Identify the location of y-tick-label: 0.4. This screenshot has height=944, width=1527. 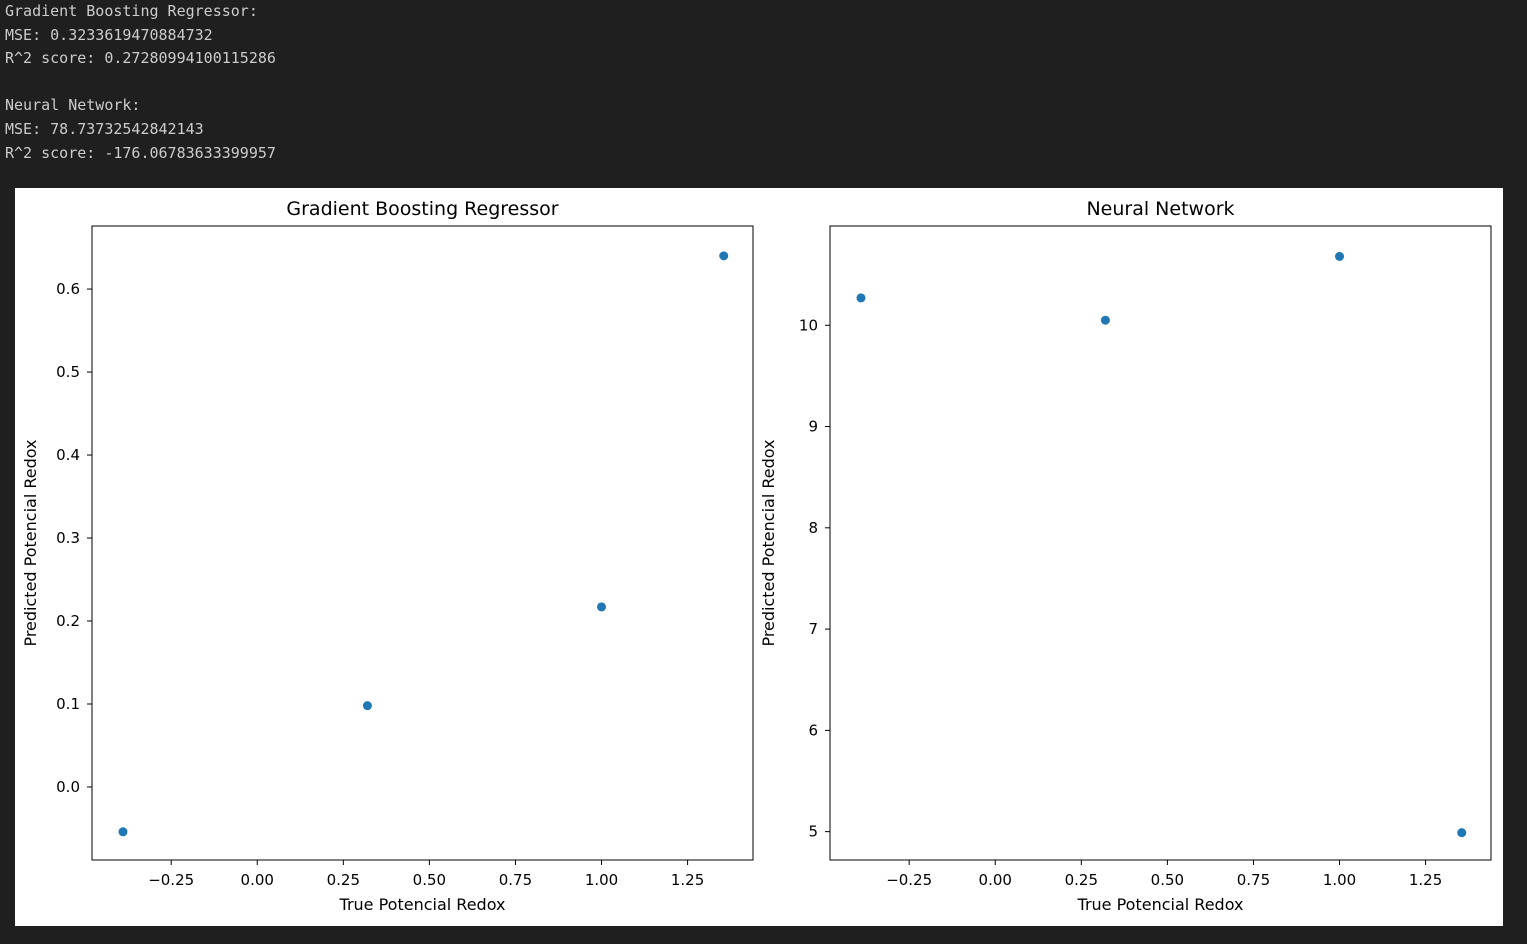
(68, 455).